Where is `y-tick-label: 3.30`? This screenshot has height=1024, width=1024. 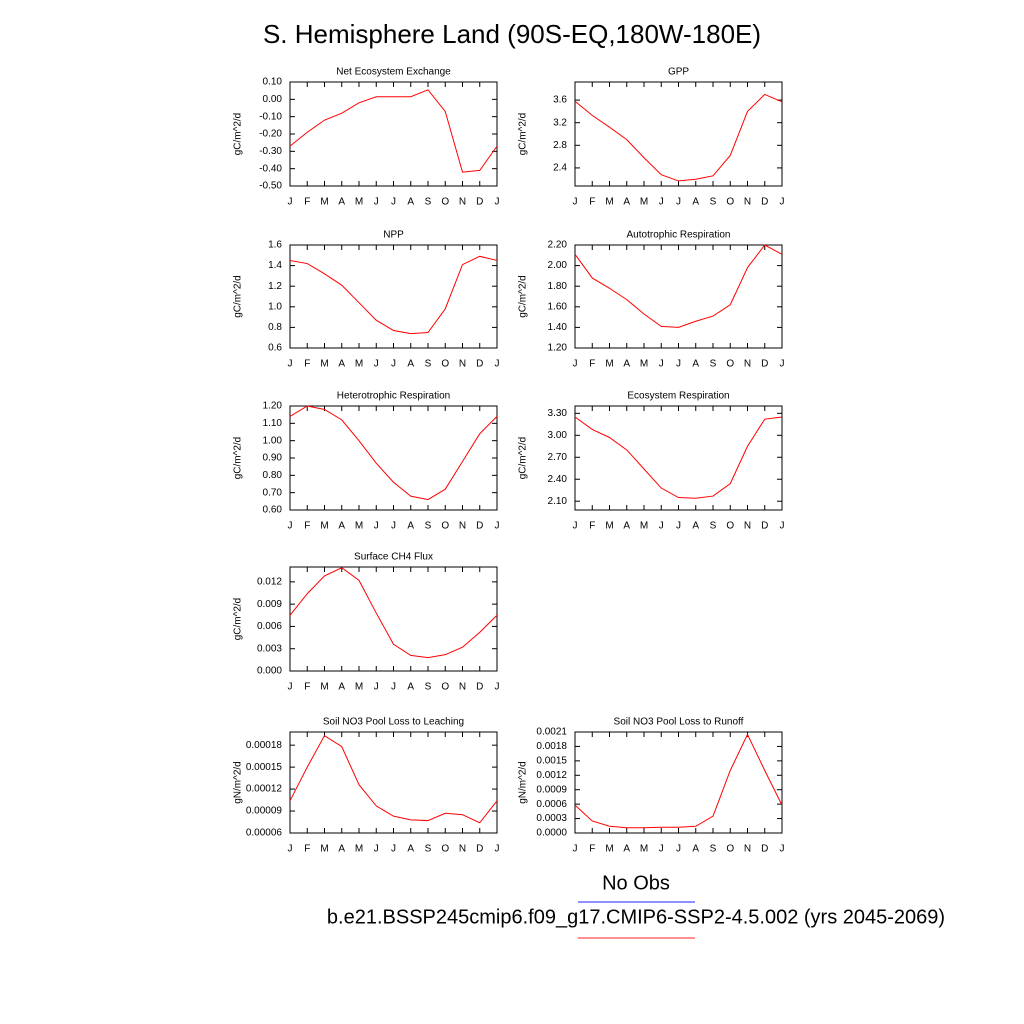
y-tick-label: 3.30 is located at coordinates (558, 413).